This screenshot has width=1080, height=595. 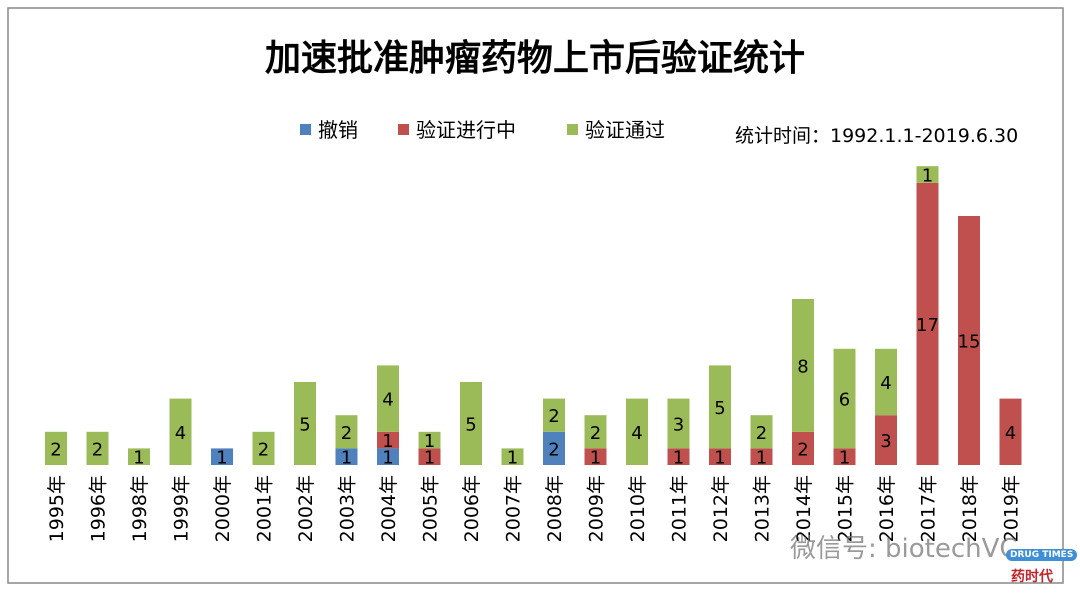 What do you see at coordinates (555, 508) in the screenshot?
I see `x-tick-label: 2008年` at bounding box center [555, 508].